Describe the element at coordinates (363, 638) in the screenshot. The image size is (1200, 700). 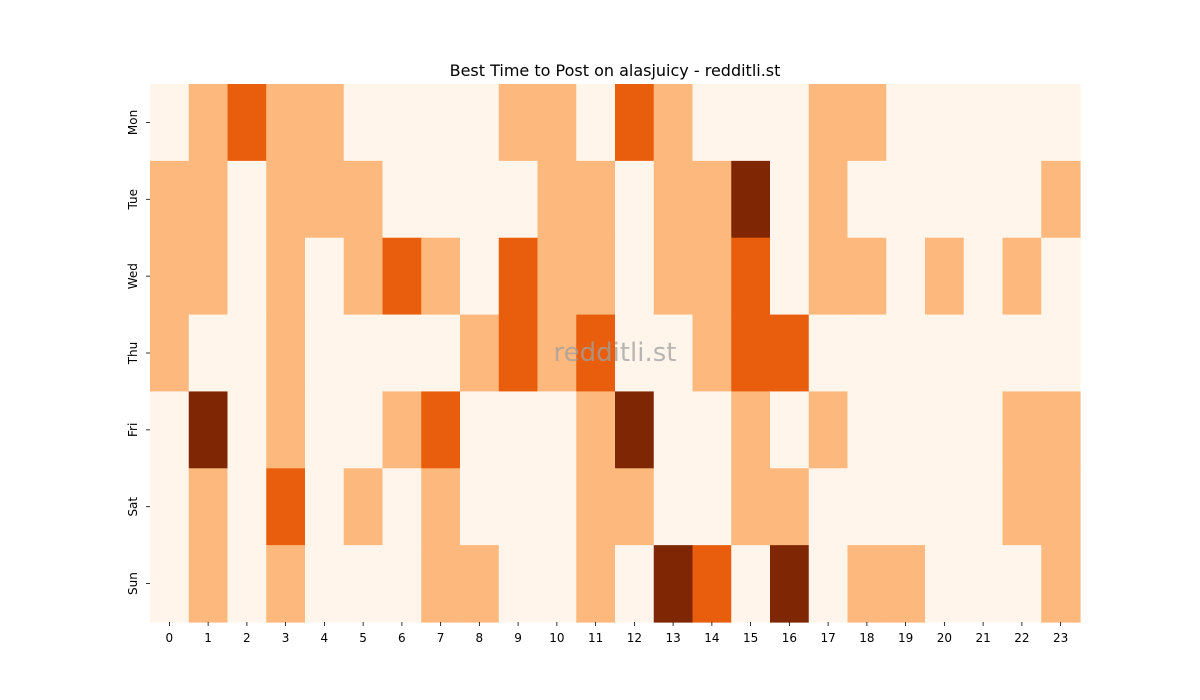
I see `x-tick-label: 5` at that location.